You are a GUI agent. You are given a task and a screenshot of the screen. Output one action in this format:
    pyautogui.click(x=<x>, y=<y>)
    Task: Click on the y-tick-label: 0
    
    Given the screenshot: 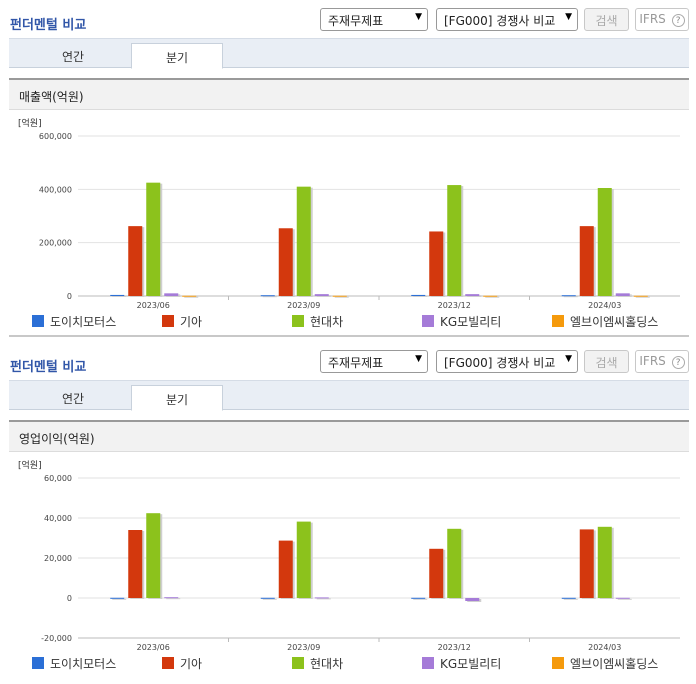 What is the action you would take?
    pyautogui.click(x=69, y=598)
    